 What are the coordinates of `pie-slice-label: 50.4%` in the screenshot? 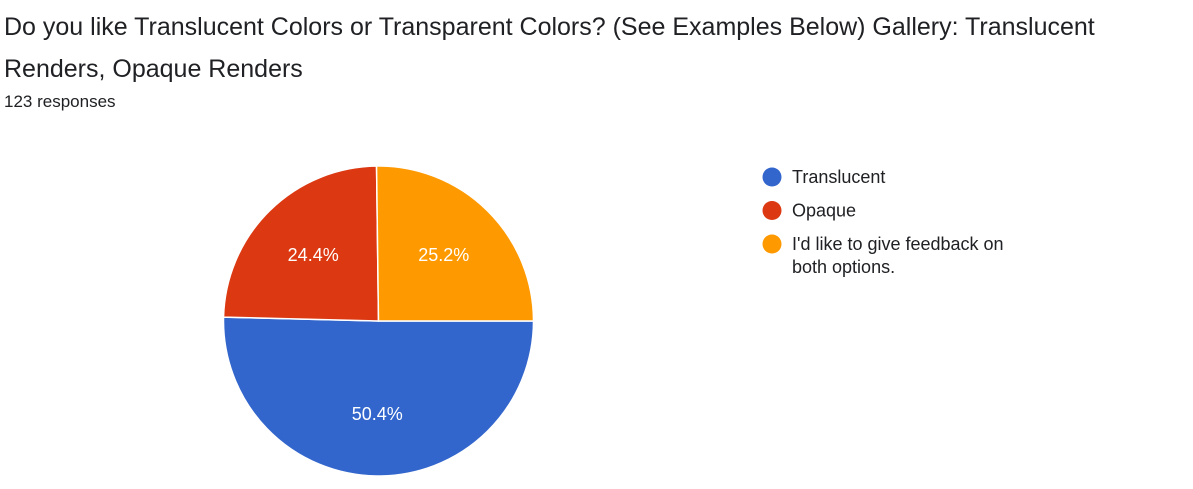 It's located at (377, 414).